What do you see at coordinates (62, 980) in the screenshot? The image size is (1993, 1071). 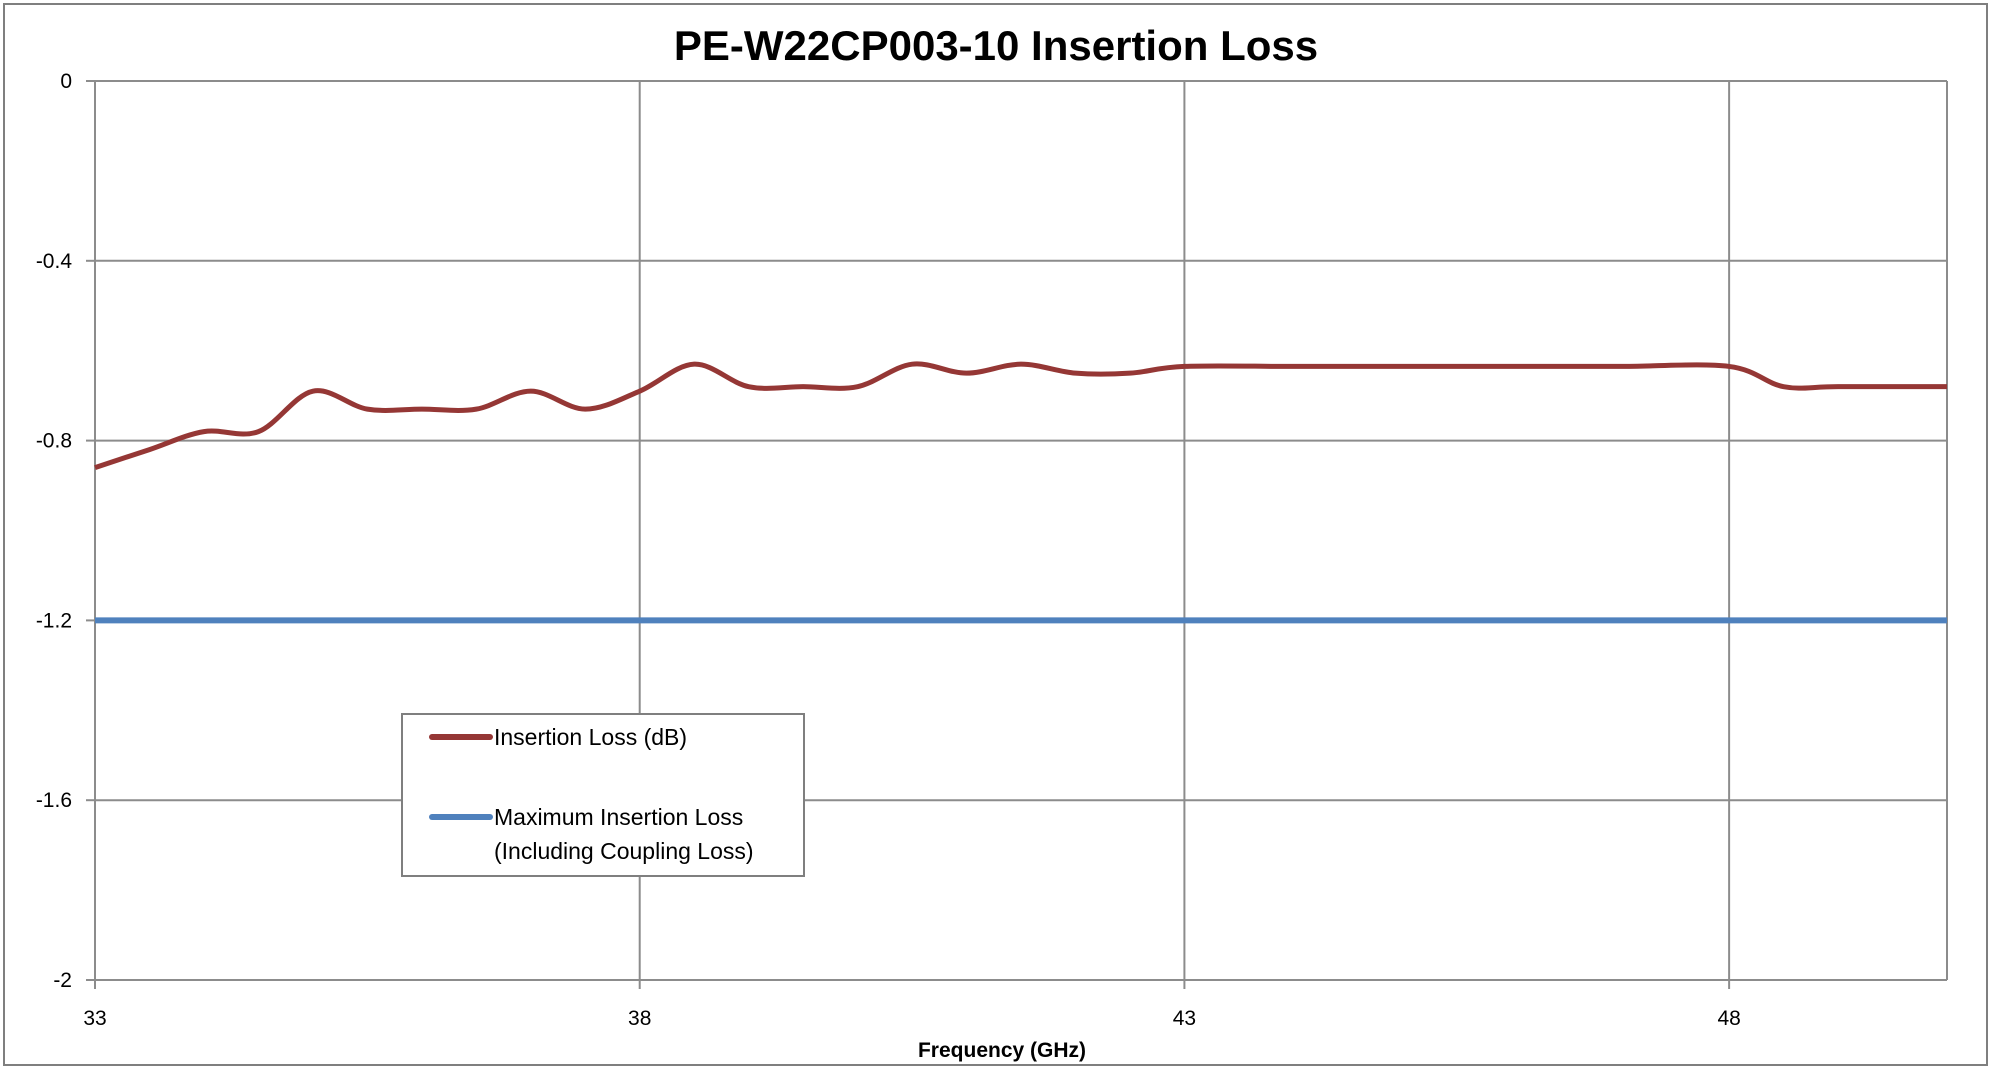 I see `y-tick-label: -2` at bounding box center [62, 980].